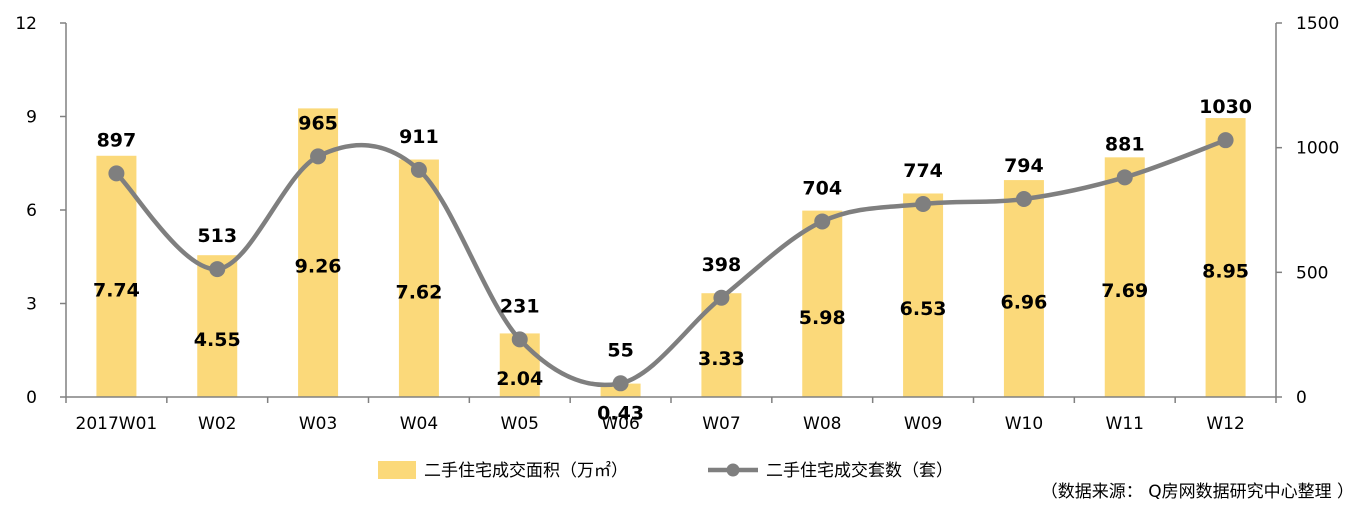 The width and height of the screenshot is (1360, 505). I want to click on right-tick-label: 0, so click(1301, 398).